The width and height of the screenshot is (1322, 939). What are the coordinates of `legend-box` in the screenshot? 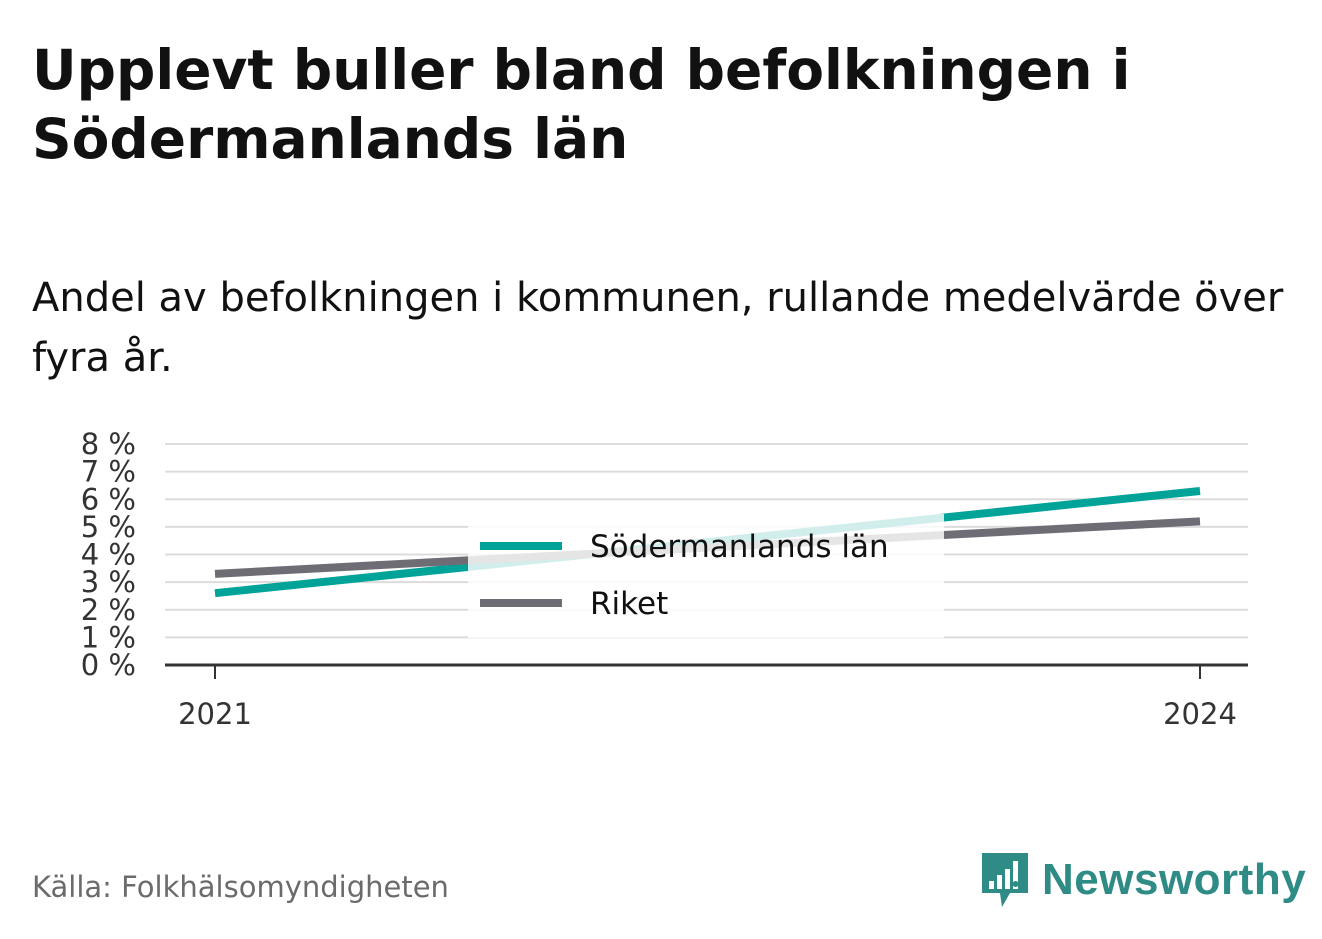 It's located at (706, 576).